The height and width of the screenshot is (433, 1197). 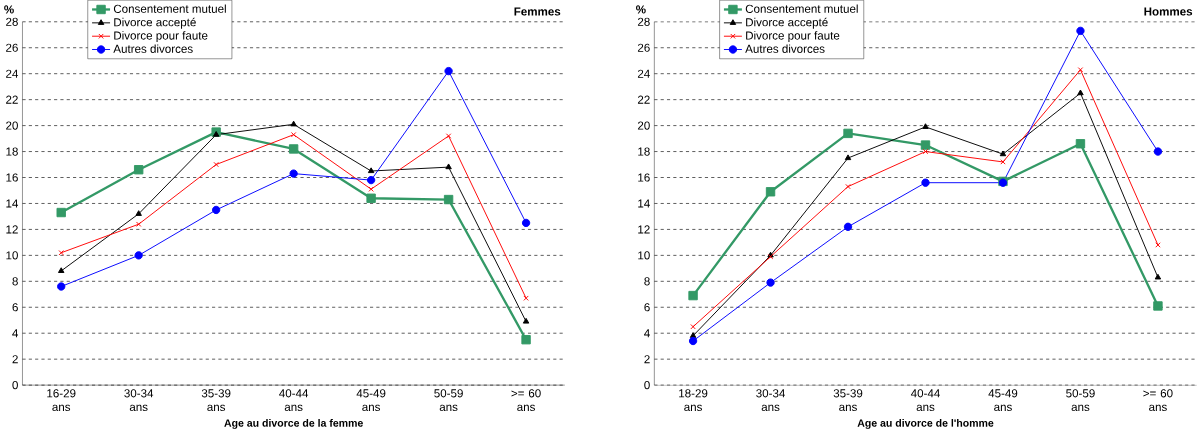 What do you see at coordinates (293, 424) in the screenshot?
I see `x-axis-title: Age au divorce de la femme` at bounding box center [293, 424].